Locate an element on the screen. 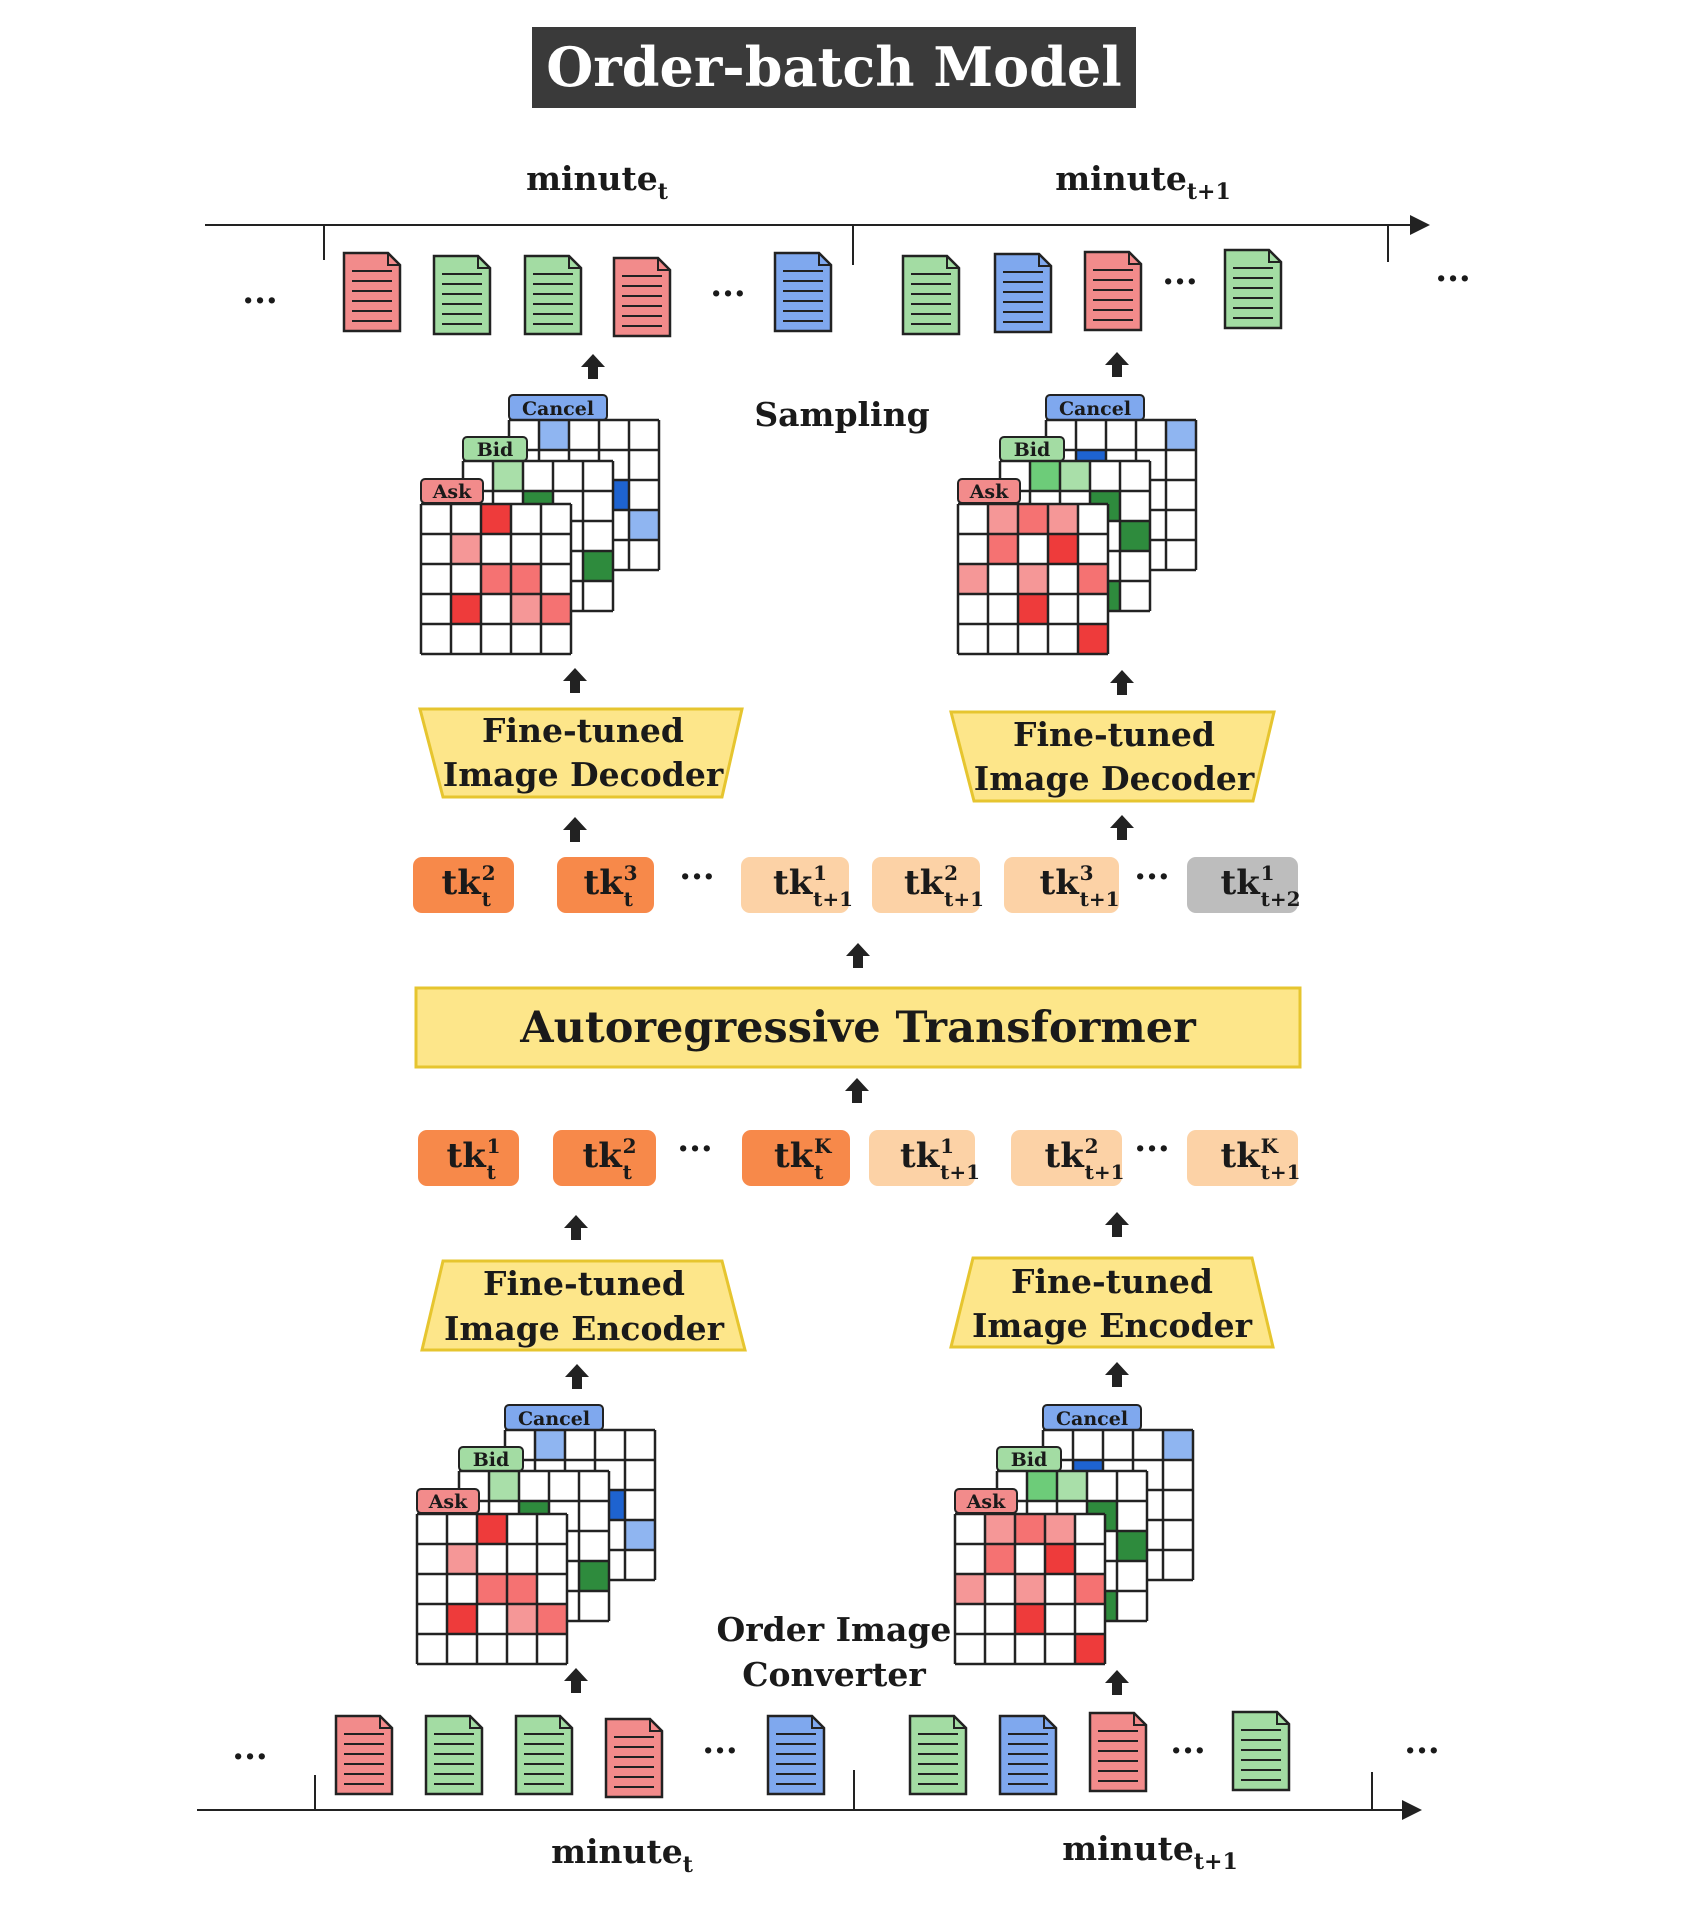 Image resolution: width=1703 pixels, height=1923 pixels. decoder-left: Fine-tuned Image Decoder is located at coordinates (581, 753).